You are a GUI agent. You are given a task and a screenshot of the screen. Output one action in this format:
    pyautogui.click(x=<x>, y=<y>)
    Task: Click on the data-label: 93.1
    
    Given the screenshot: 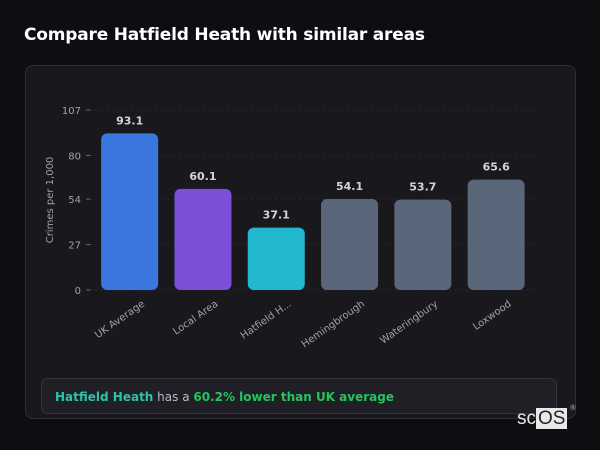 What is the action you would take?
    pyautogui.click(x=129, y=120)
    